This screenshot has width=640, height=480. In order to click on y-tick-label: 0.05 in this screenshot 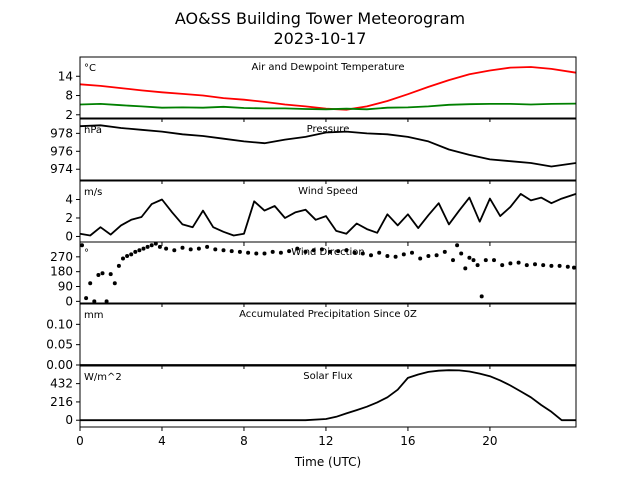, I will do `click(59, 345)`.